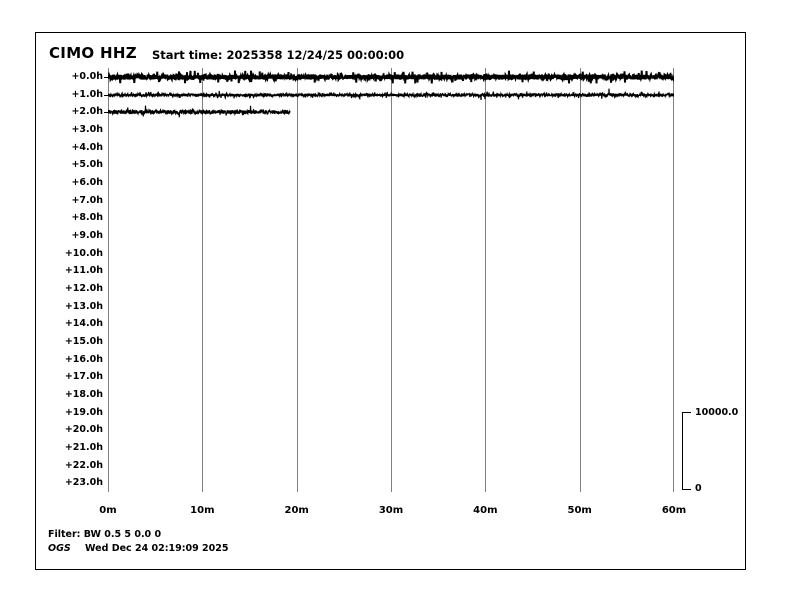  I want to click on x-axis-tick-label: 20m, so click(296, 510).